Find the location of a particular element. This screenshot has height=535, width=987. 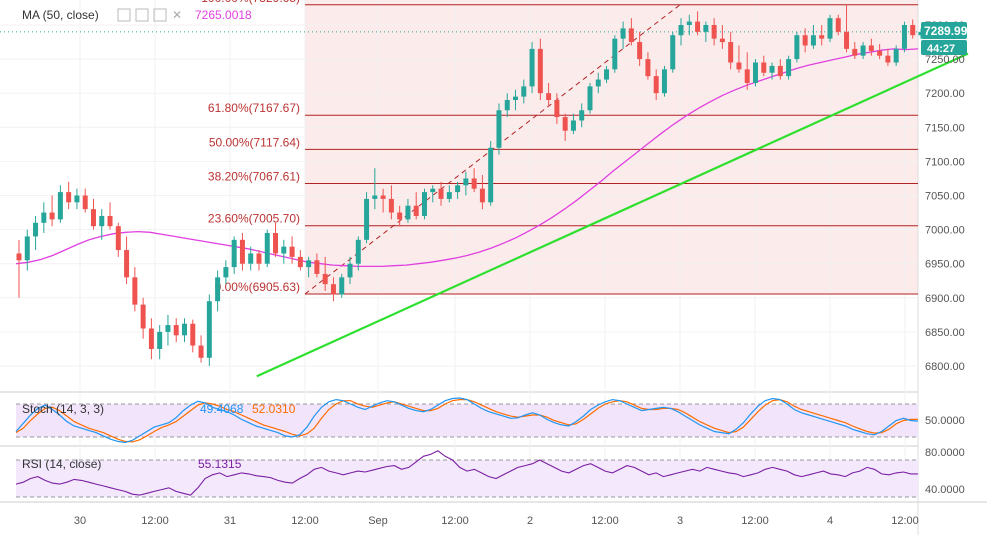

x-tick-label: 31 is located at coordinates (230, 521).